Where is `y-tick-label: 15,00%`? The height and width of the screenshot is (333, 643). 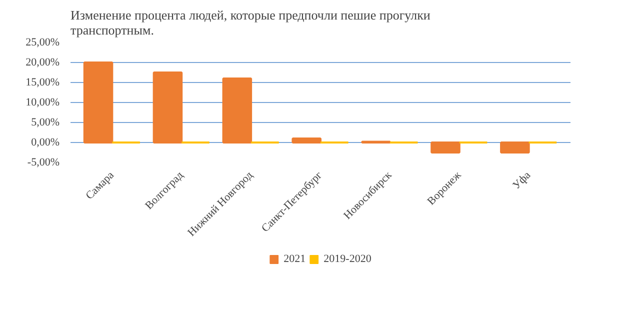 y-tick-label: 15,00% is located at coordinates (43, 82).